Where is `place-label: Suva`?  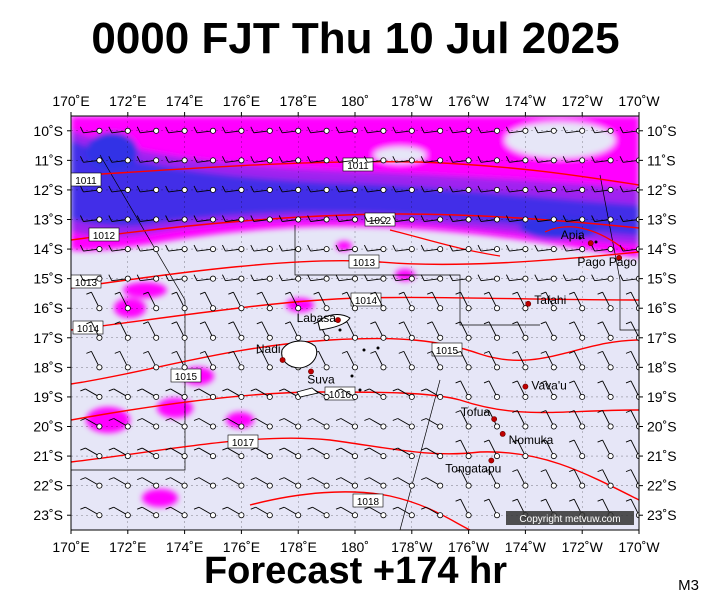
place-label: Suva is located at coordinates (321, 379).